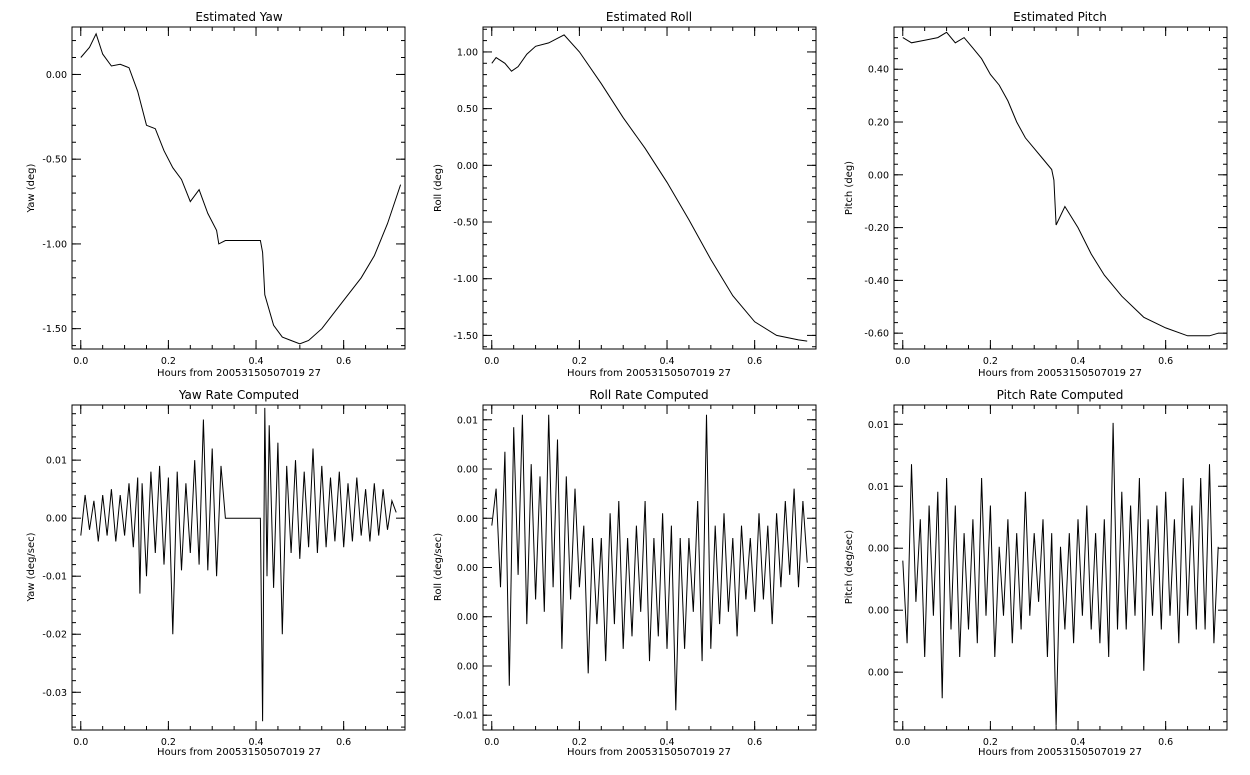 The width and height of the screenshot is (1250, 775). What do you see at coordinates (649, 17) in the screenshot?
I see `chart-title: Estimated Roll` at bounding box center [649, 17].